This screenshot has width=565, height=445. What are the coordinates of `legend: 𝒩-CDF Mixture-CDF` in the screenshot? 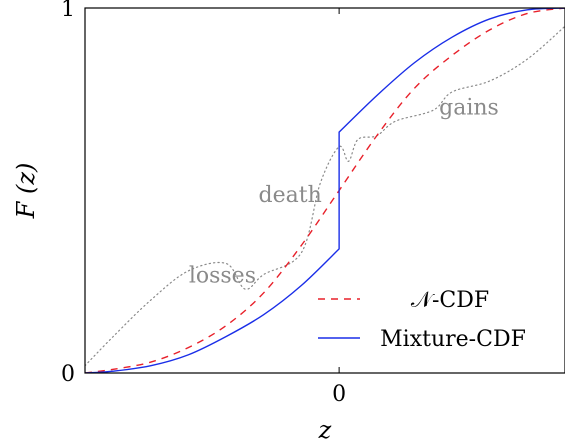 It's located at (422, 320).